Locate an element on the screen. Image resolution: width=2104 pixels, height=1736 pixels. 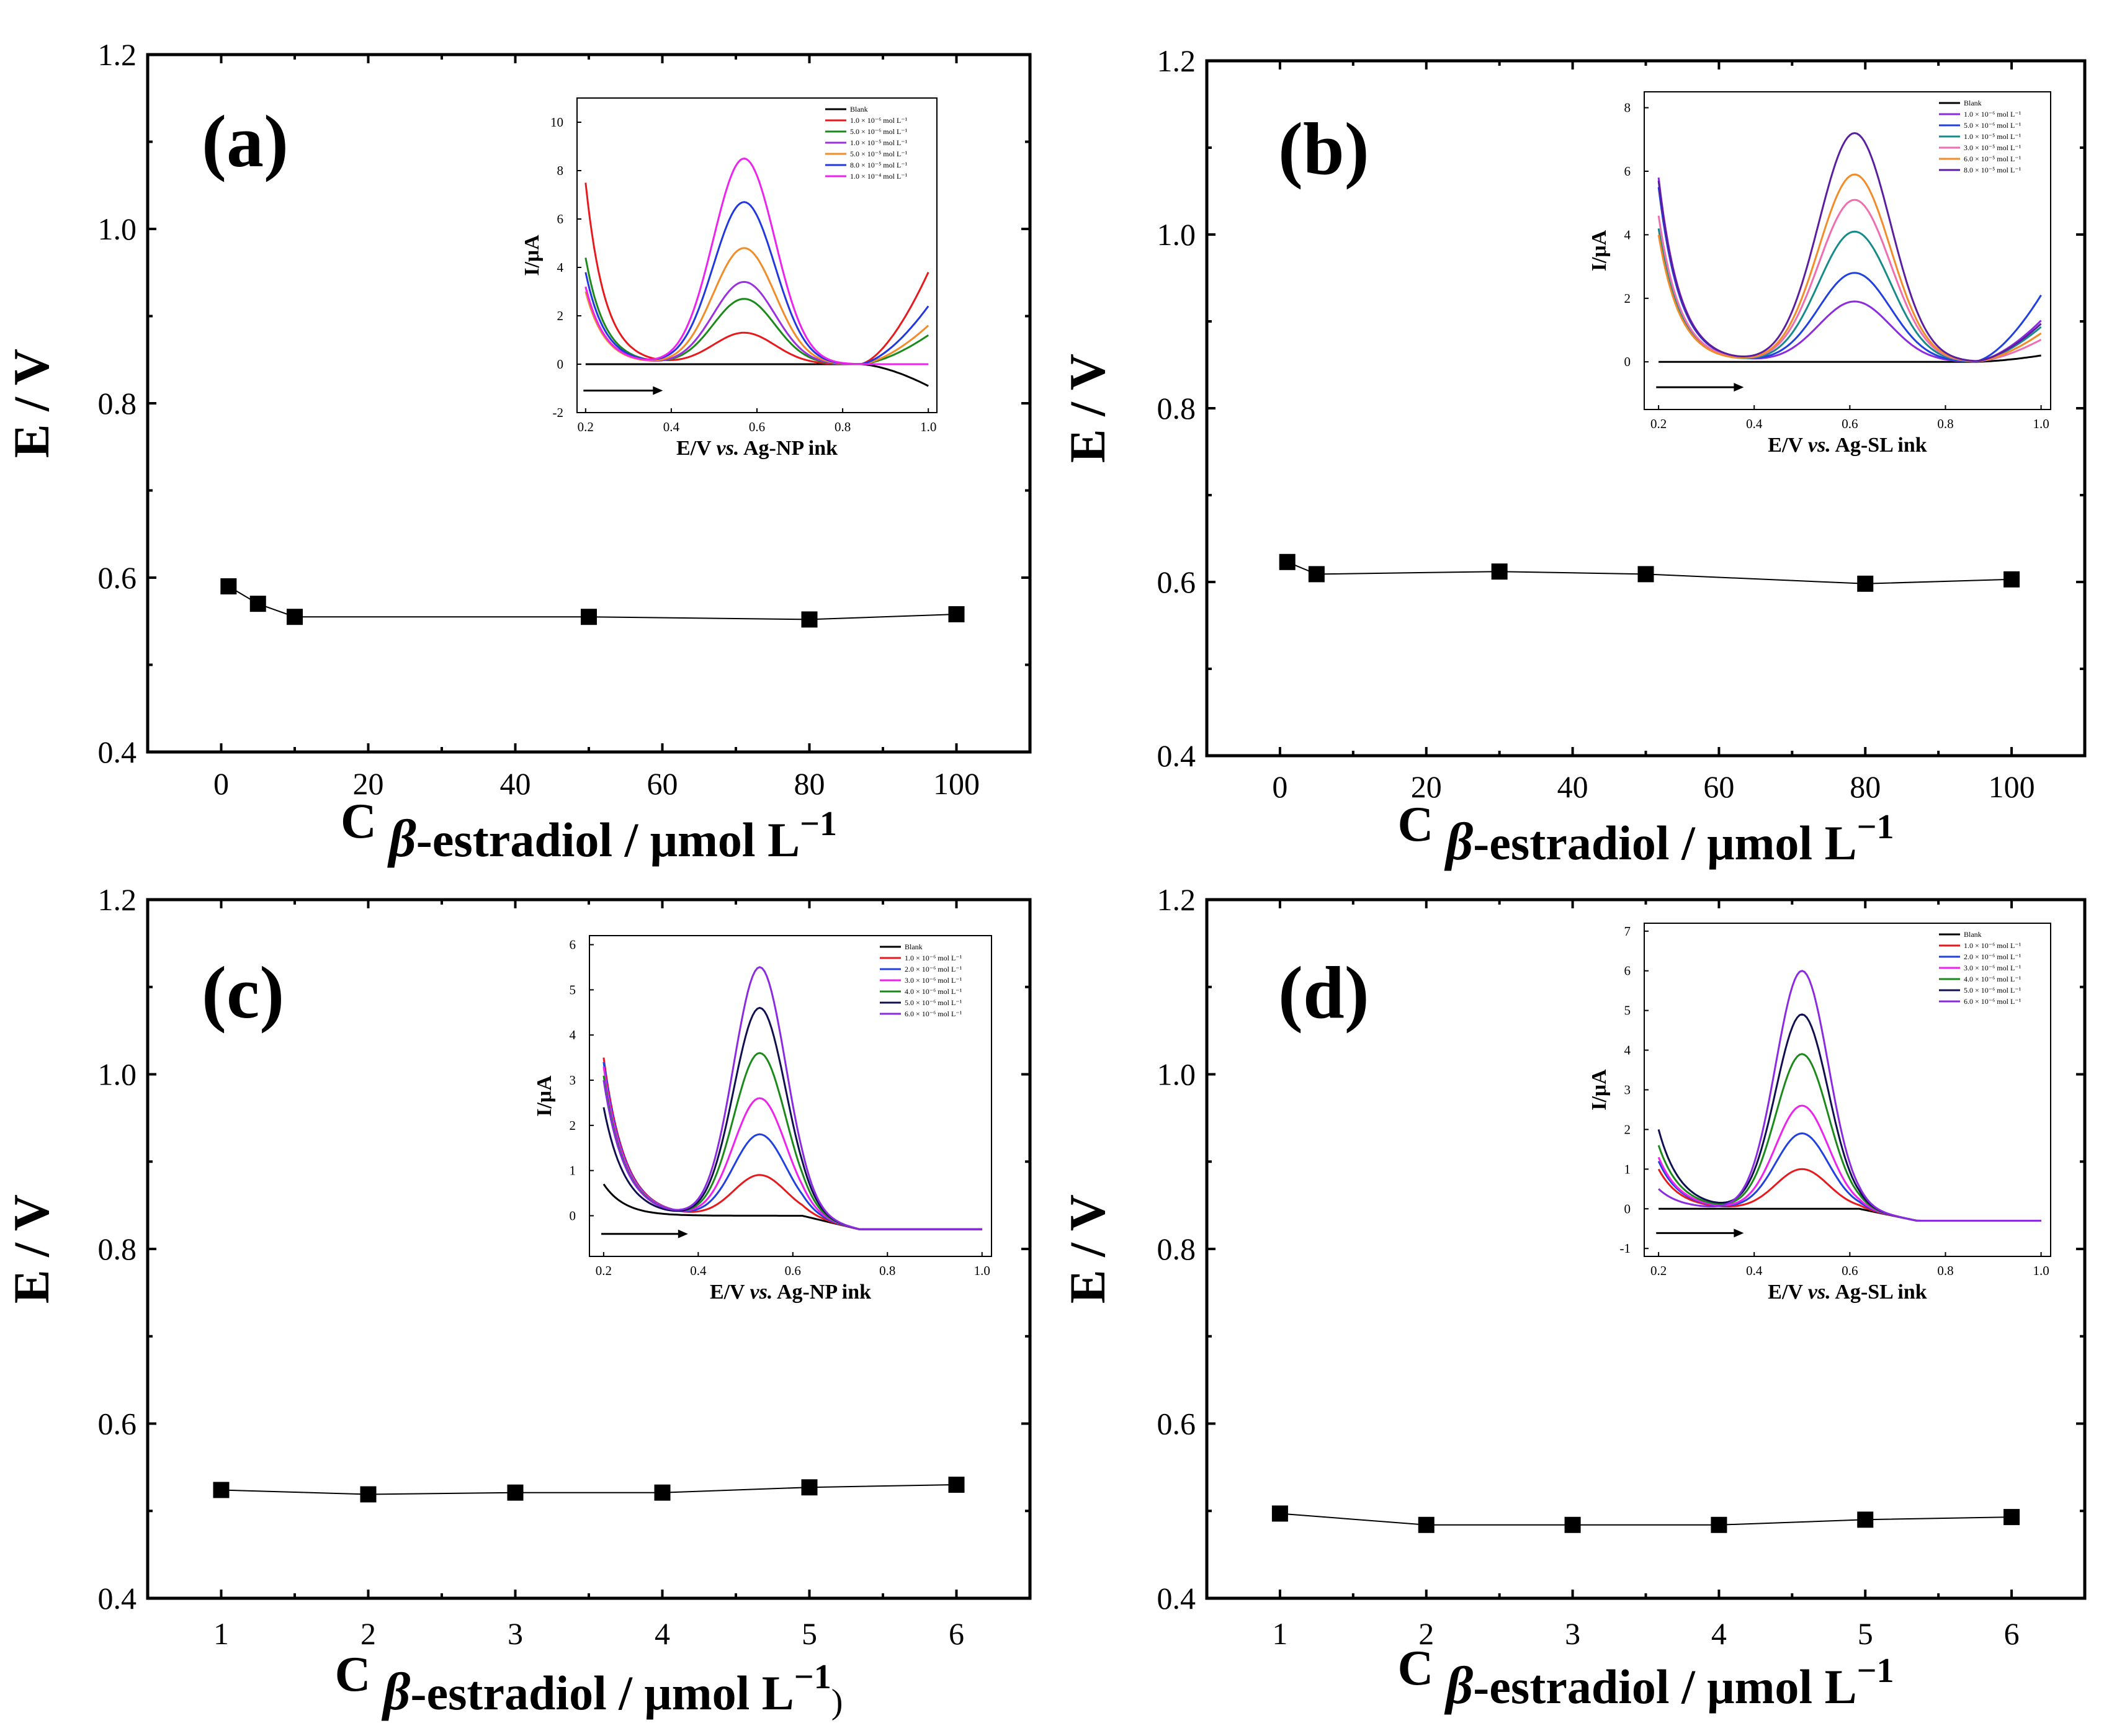
x-tick-label: 80 is located at coordinates (1865, 786).